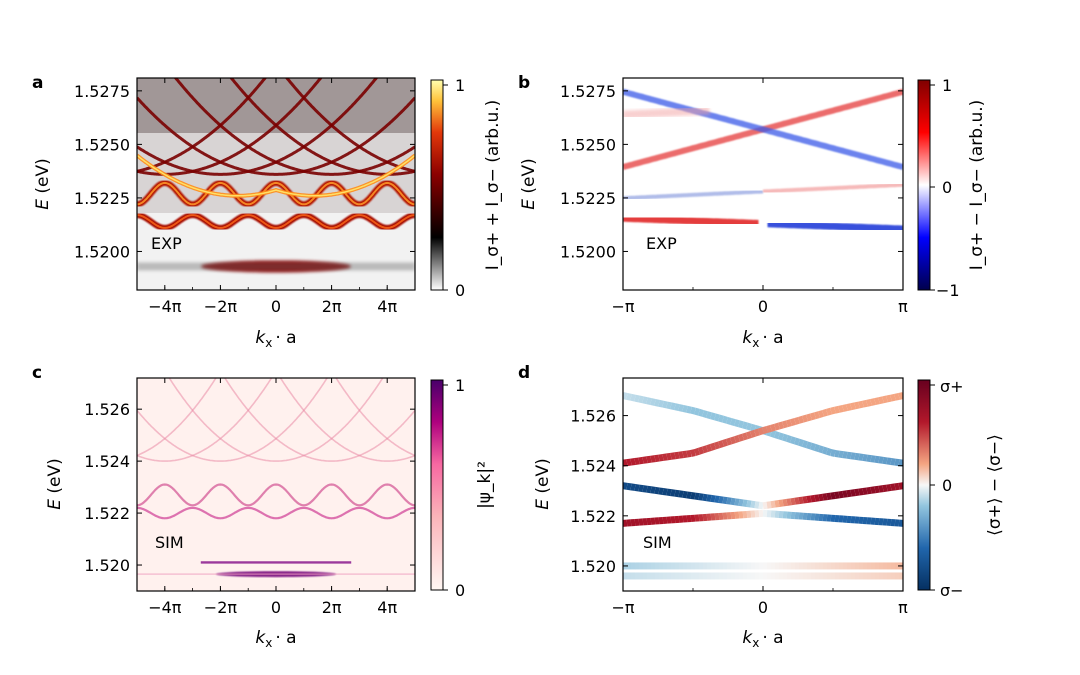 This screenshot has width=1080, height=675. Describe the element at coordinates (332, 306) in the screenshot. I see `x-tick-label: 2π` at that location.